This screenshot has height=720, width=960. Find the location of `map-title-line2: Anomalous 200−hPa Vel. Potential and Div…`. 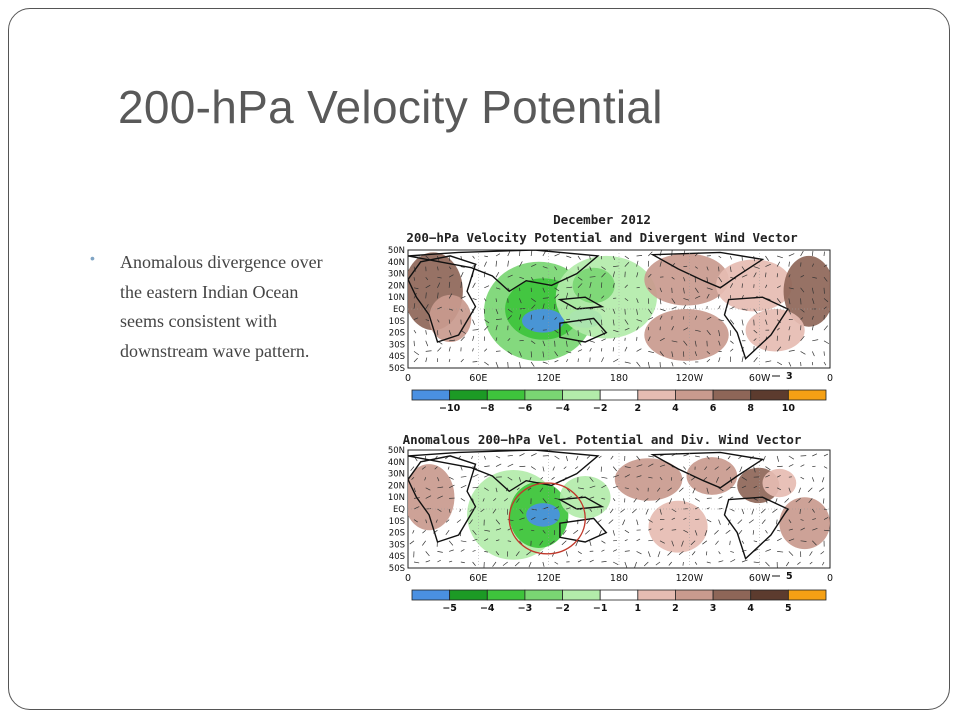

map-title-line2: Anomalous 200−hPa Vel. Potential and Div… is located at coordinates (602, 439).